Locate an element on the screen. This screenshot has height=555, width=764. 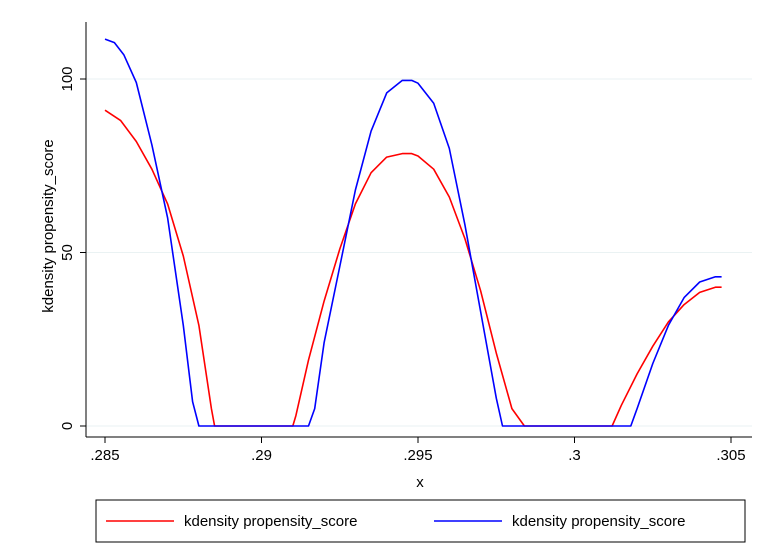
legend-label-2: kdensity propensity_score is located at coordinates (598, 521).